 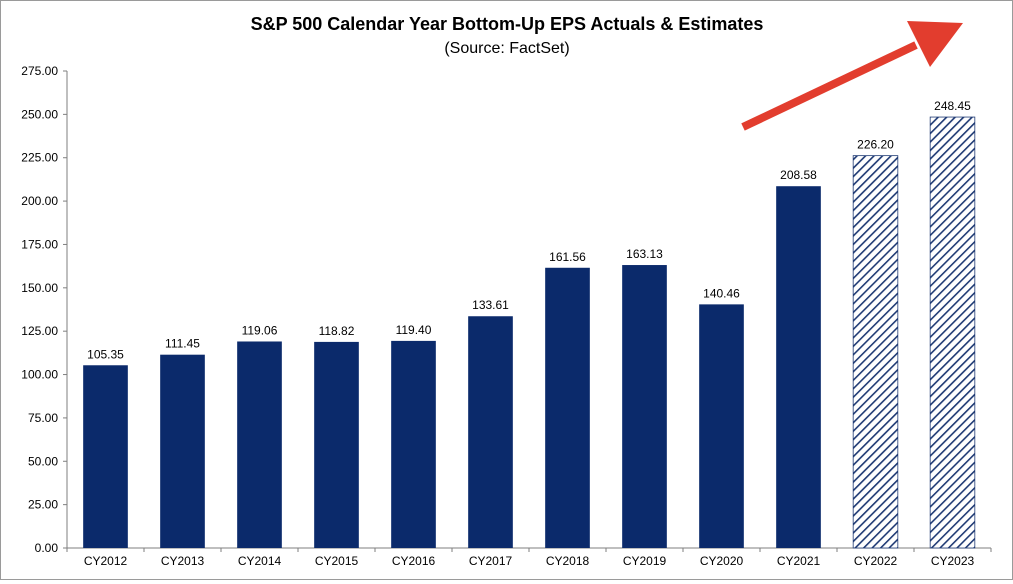 I want to click on x-tick-label: CY2023, so click(x=953, y=561).